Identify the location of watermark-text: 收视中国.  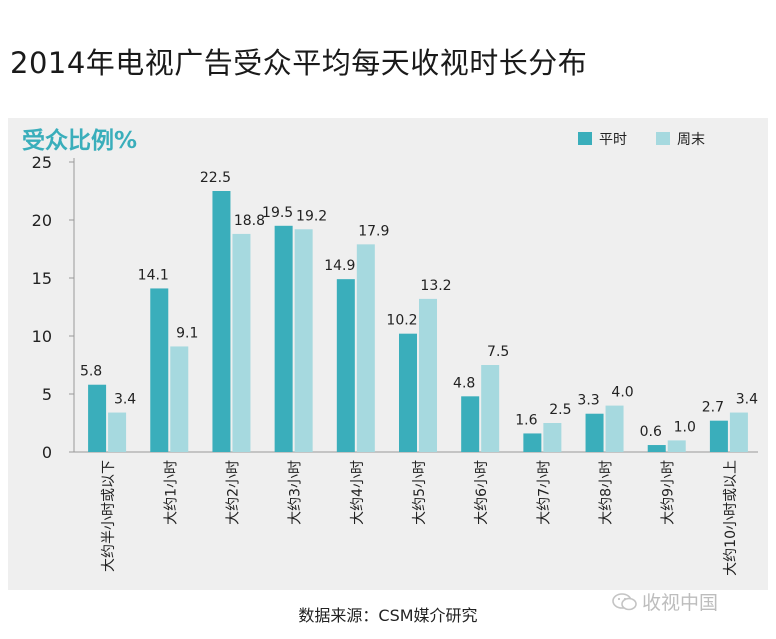
(680, 603).